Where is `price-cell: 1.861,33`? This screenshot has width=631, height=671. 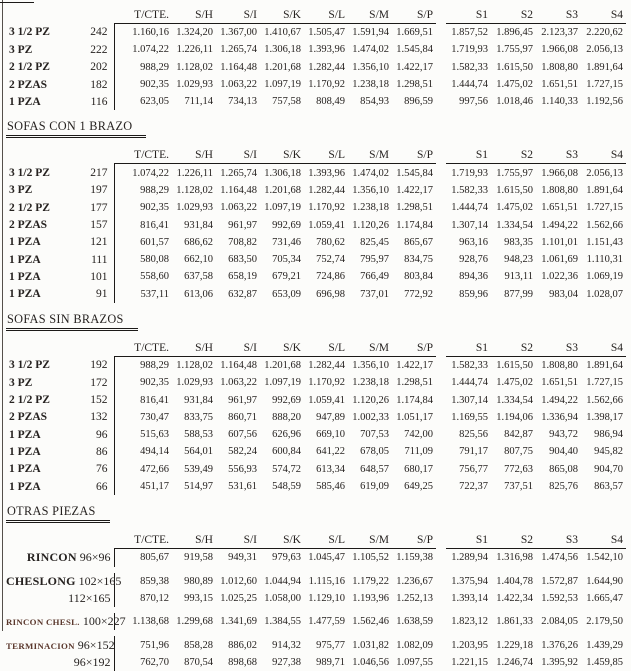 price-cell: 1.861,33 is located at coordinates (514, 622).